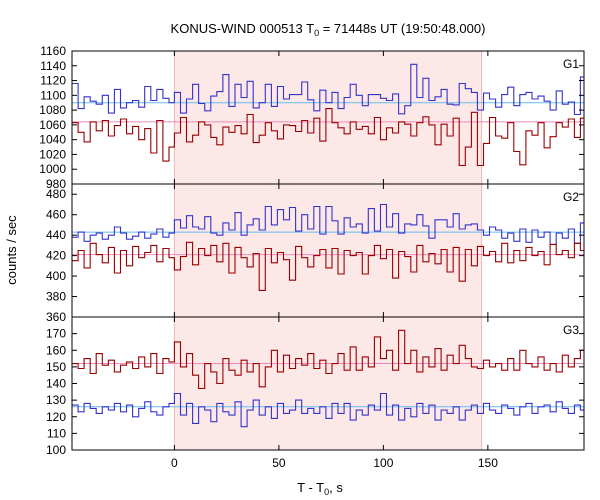 The width and height of the screenshot is (600, 500). Describe the element at coordinates (52, 154) in the screenshot. I see `y-tick-label: 1020` at that location.